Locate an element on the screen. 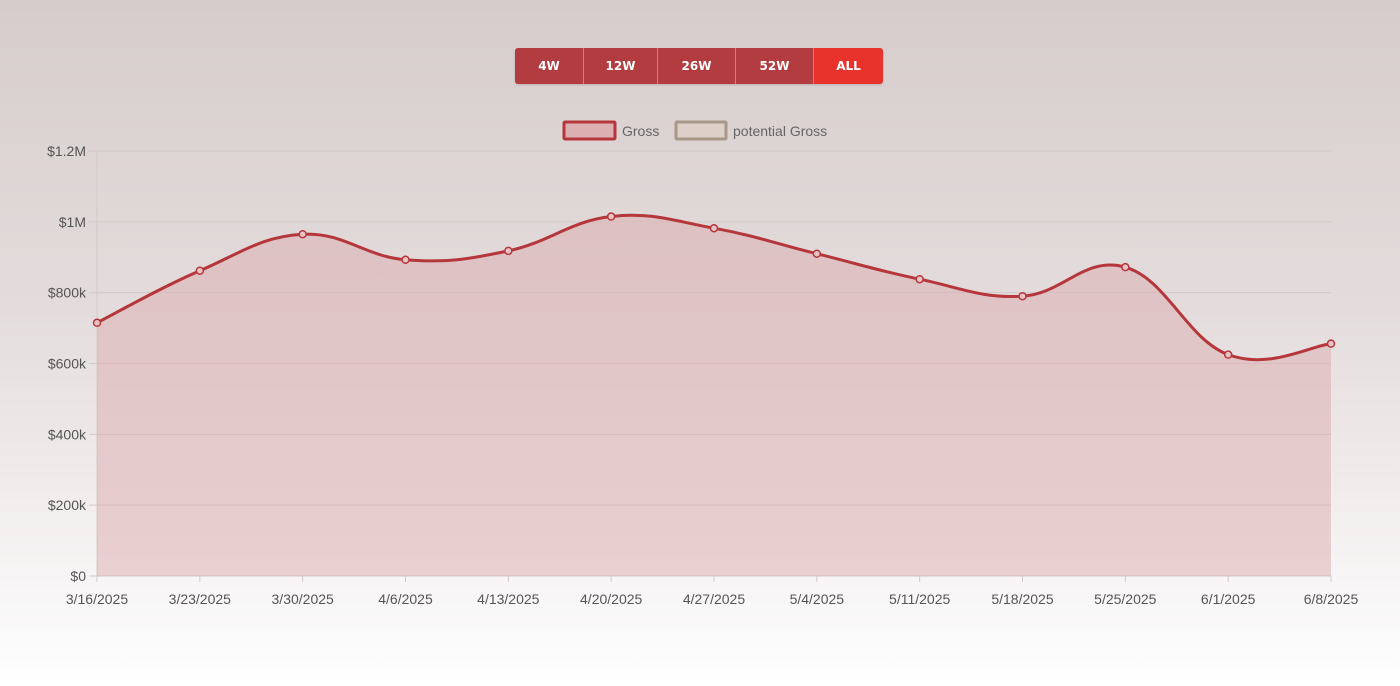 The height and width of the screenshot is (686, 1400). x-tick-label: 5/4/2025 is located at coordinates (817, 599).